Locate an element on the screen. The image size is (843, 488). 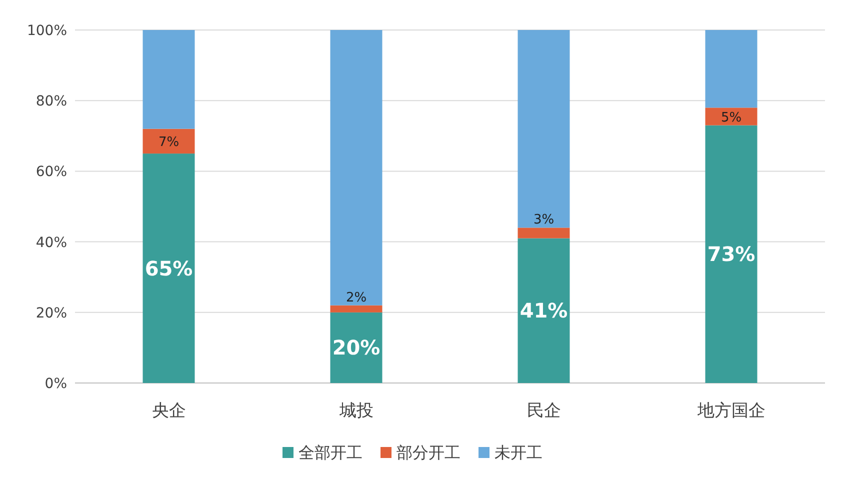
y-tick-label: 80% is located at coordinates (51, 102).